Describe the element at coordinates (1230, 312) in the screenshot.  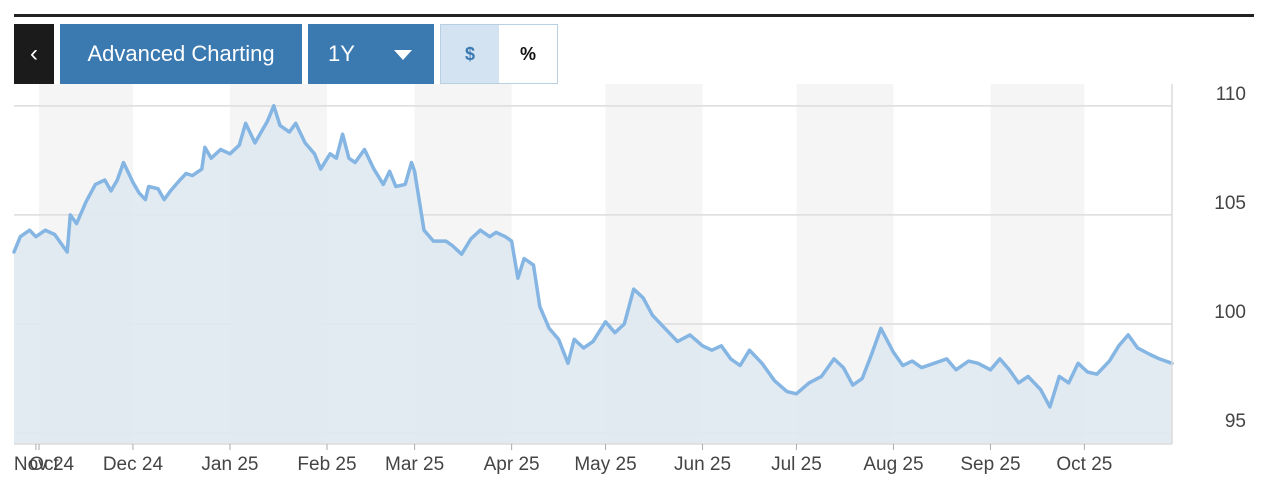
I see `y-tick-label: 100` at that location.